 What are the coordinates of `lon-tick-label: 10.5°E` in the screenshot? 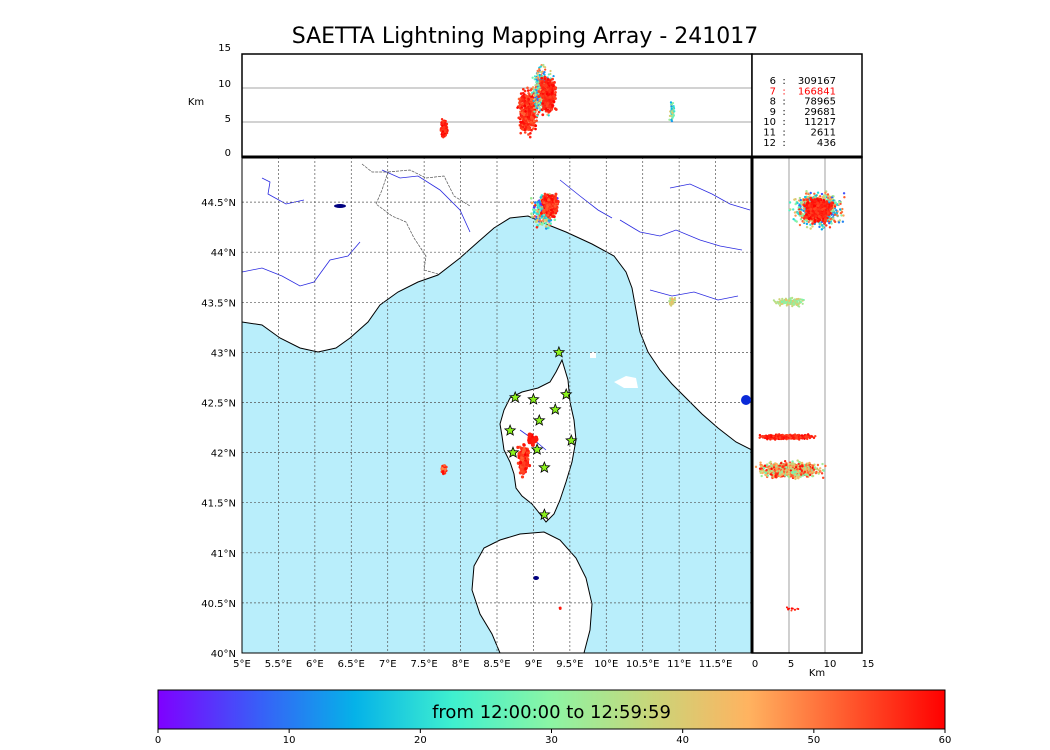 It's located at (643, 664).